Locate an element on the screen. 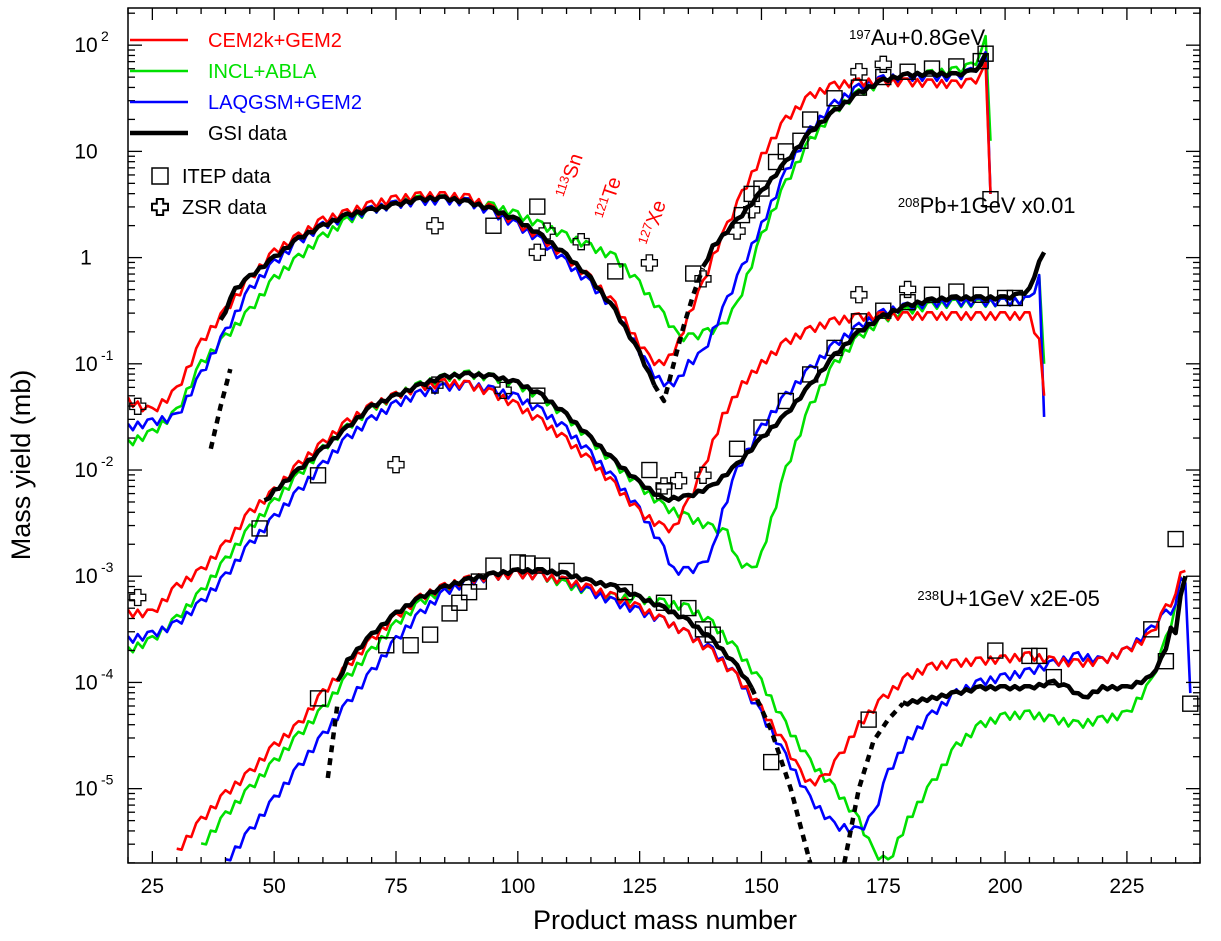 The image size is (1221, 941). legend-item: ZSR data is located at coordinates (209, 208).